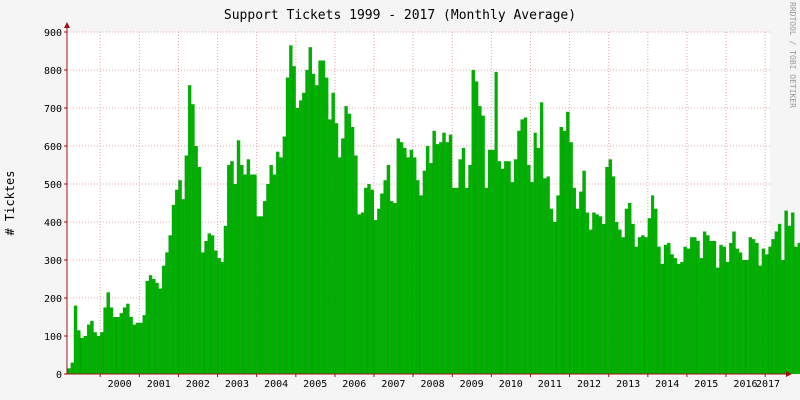 The height and width of the screenshot is (400, 800). What do you see at coordinates (550, 384) in the screenshot?
I see `x-tick-label: 2011` at bounding box center [550, 384].